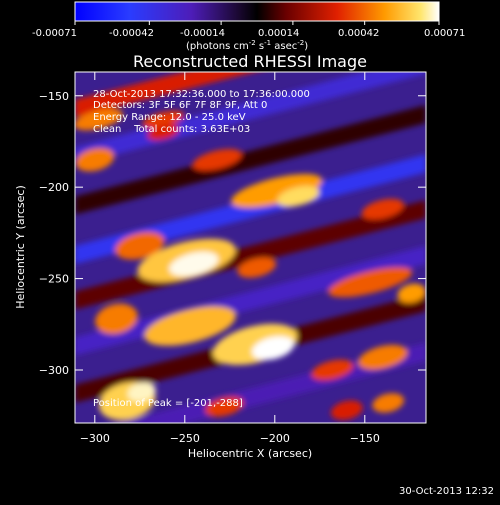 This screenshot has height=505, width=500. What do you see at coordinates (168, 403) in the screenshot?
I see `peak-position-label: Position of Peak = [-201,-288]` at bounding box center [168, 403].